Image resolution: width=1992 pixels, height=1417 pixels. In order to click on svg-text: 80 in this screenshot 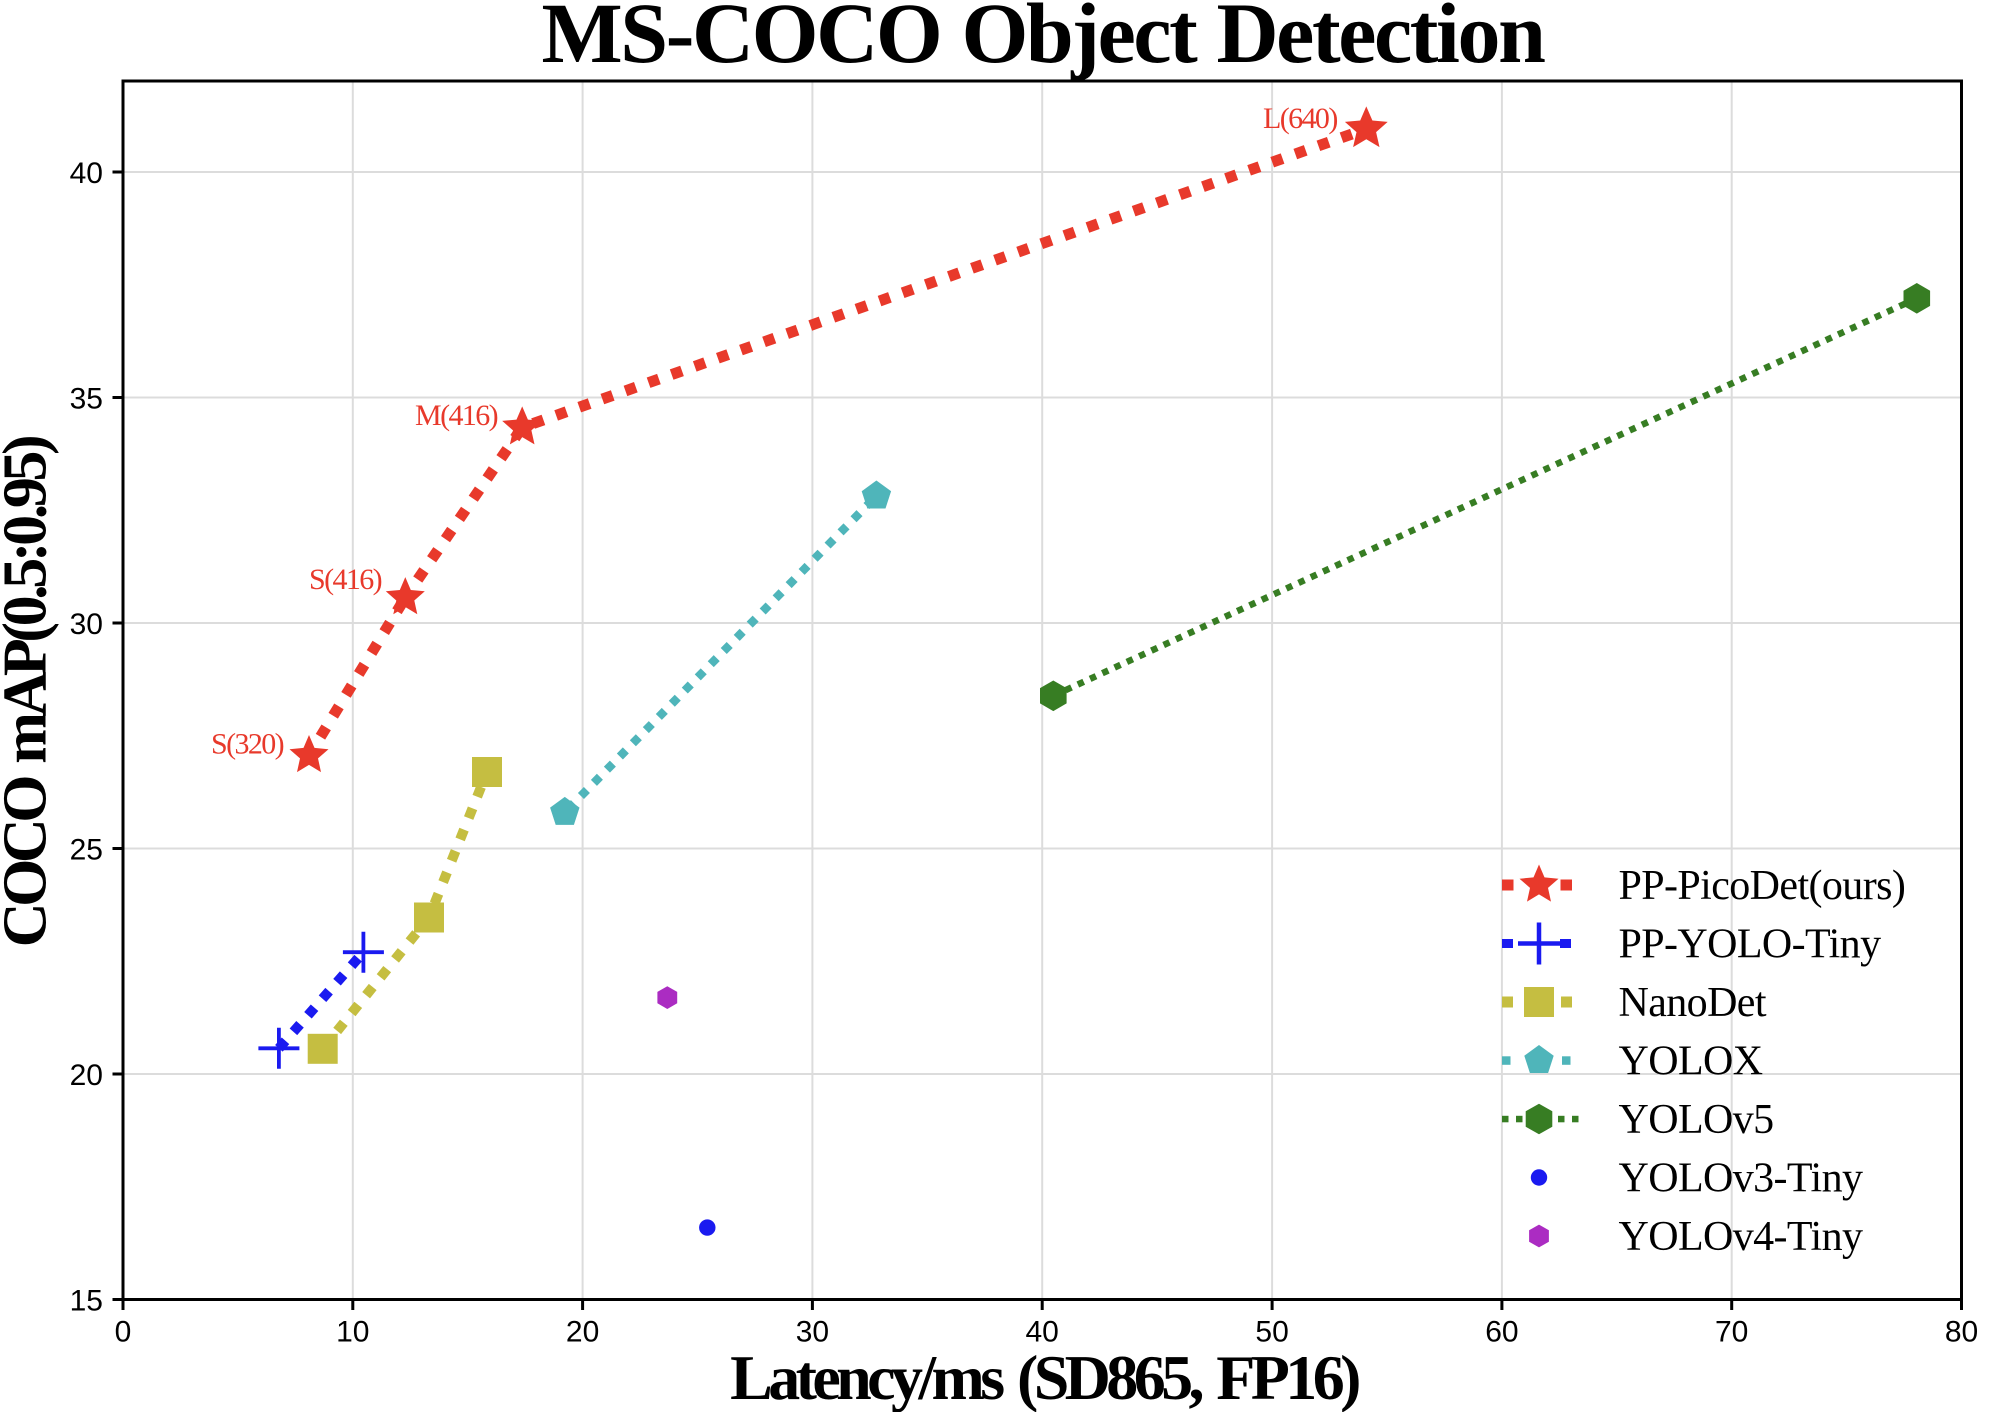, I will do `click(1961, 1332)`.